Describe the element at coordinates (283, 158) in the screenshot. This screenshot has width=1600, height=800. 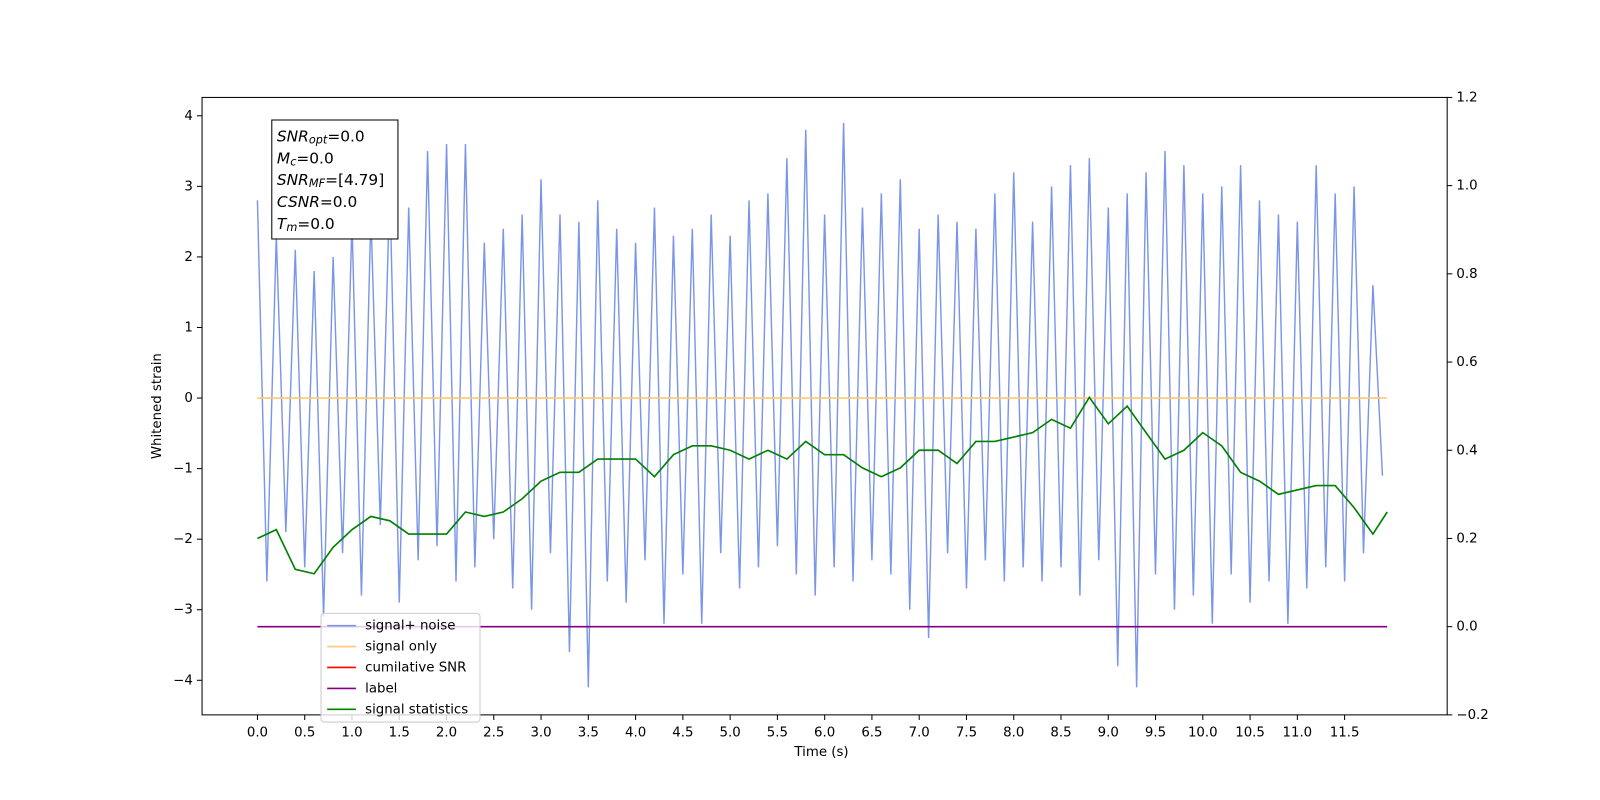
I see `annotation-symbol: M` at that location.